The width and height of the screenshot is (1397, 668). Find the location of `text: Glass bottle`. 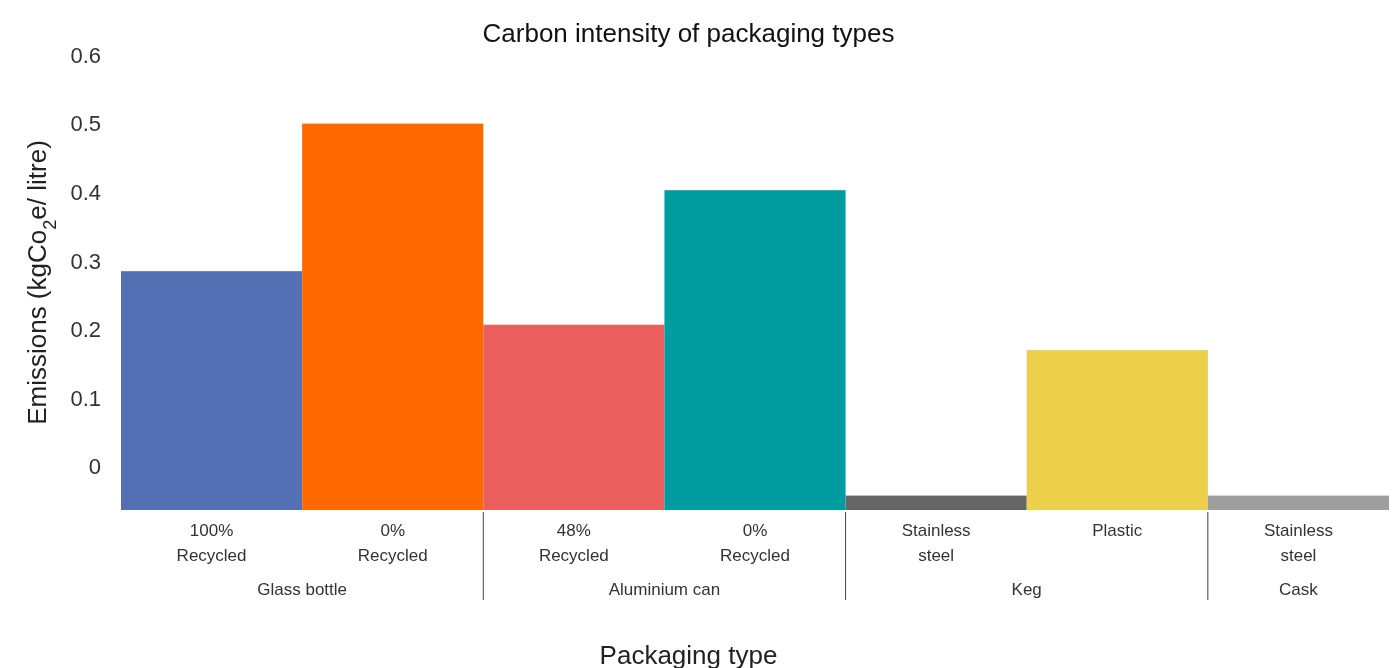

text: Glass bottle is located at coordinates (302, 589).